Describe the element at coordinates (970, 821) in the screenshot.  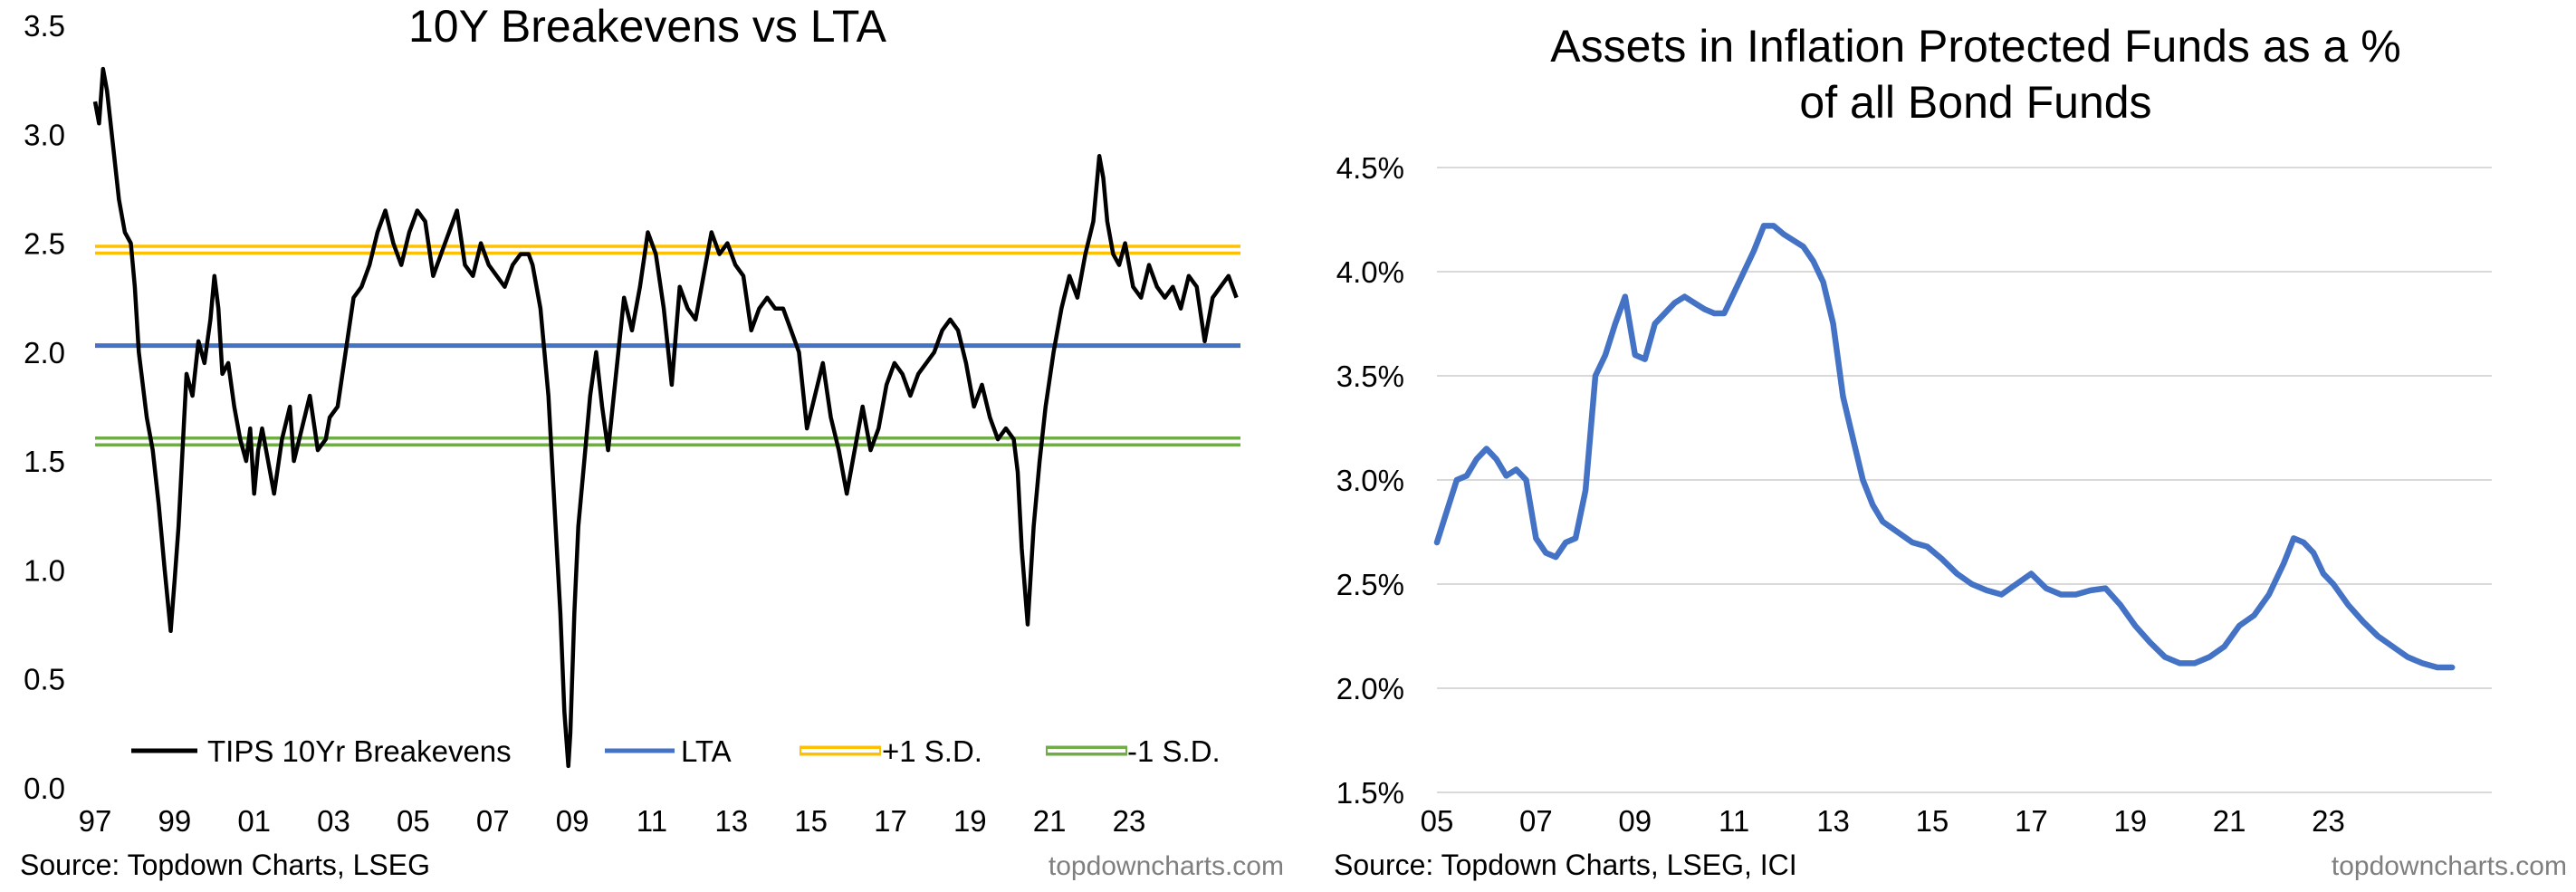
I see `breakevens-xtick-label: 19` at that location.